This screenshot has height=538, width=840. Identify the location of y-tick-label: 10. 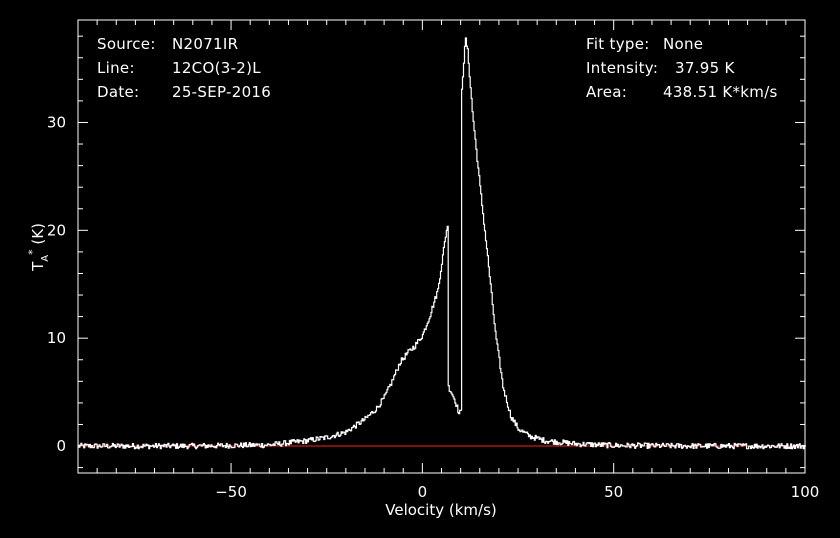
(56, 338).